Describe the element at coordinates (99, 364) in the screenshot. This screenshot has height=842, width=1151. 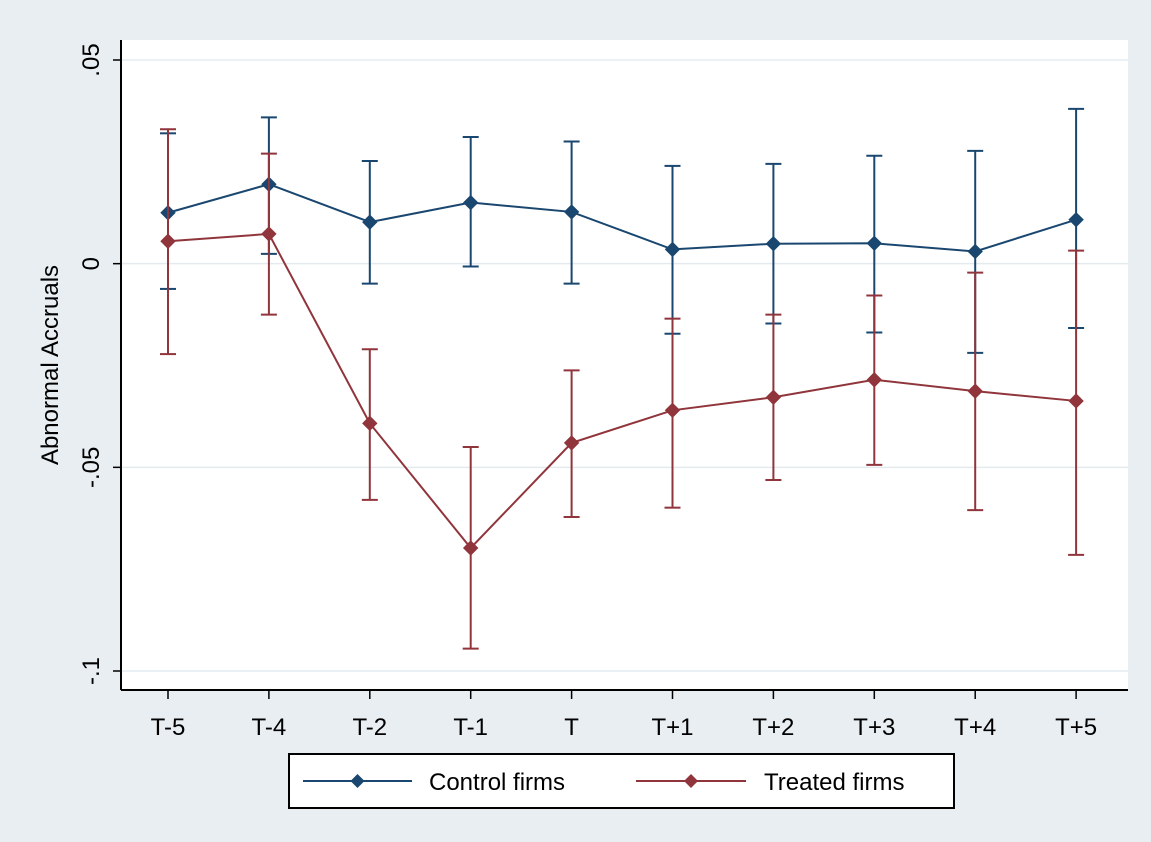
I see `y-axis-ticks: -.1 -.05 0 .05` at that location.